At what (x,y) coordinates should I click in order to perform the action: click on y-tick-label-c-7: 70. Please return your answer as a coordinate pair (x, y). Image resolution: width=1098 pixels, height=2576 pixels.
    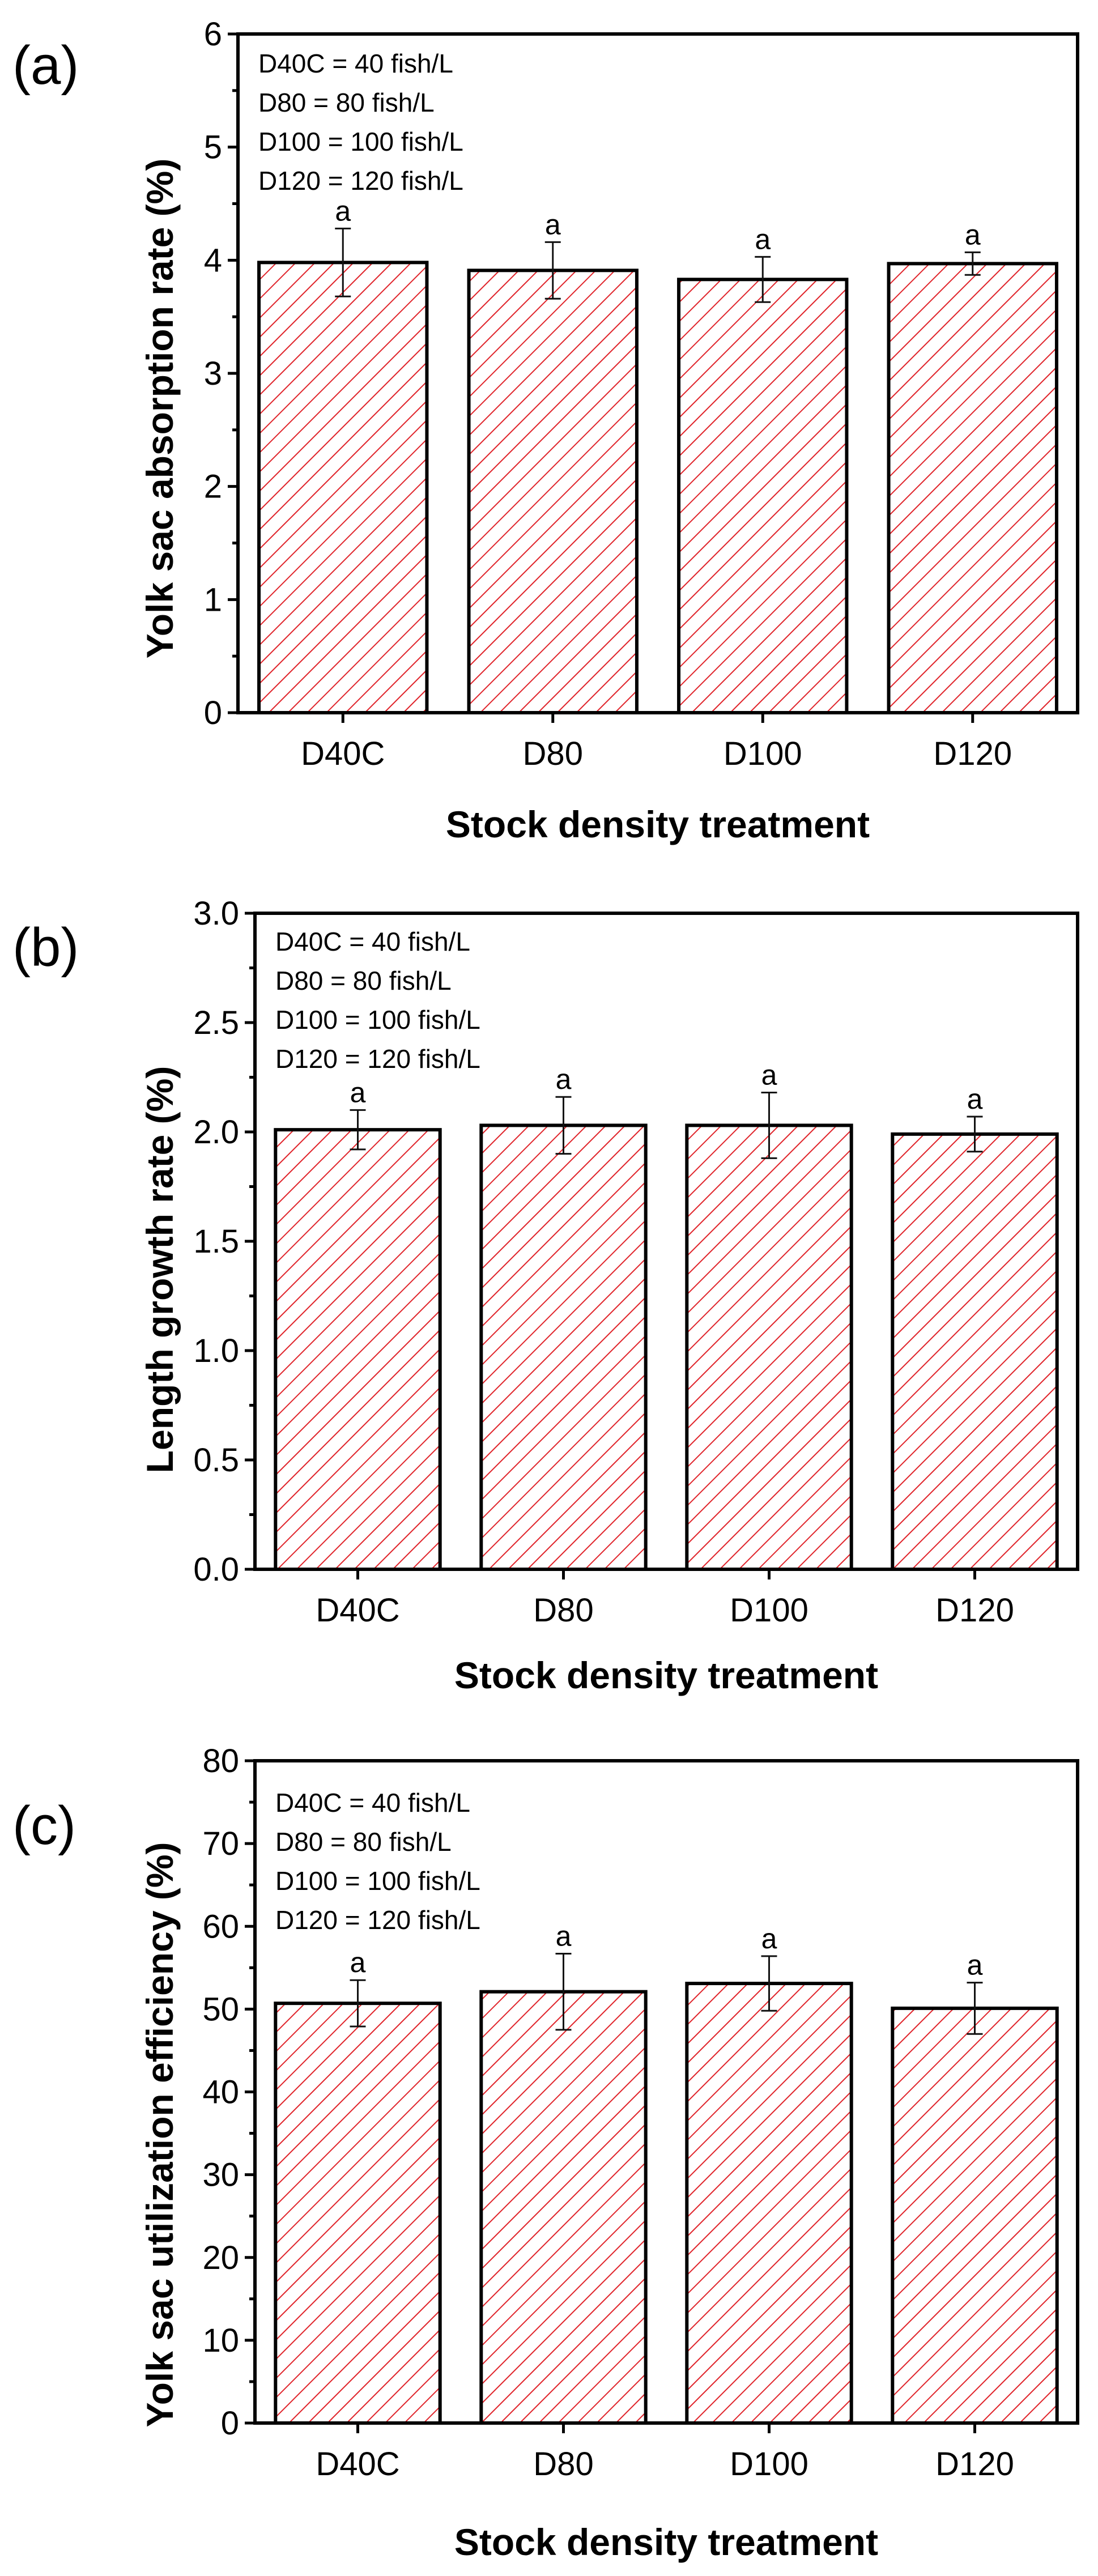
    Looking at the image, I should click on (220, 1843).